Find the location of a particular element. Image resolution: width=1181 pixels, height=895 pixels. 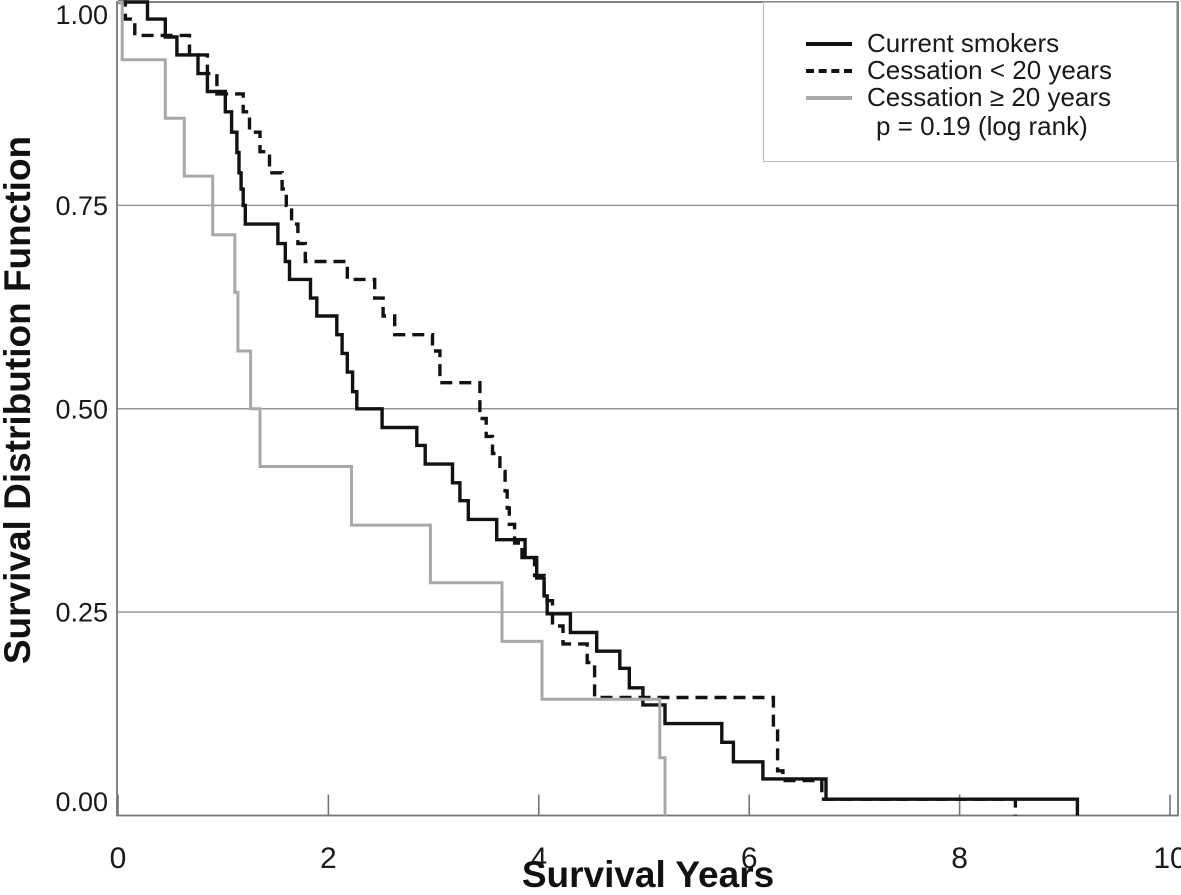

x-tick-label-0: 0 is located at coordinates (118, 858).